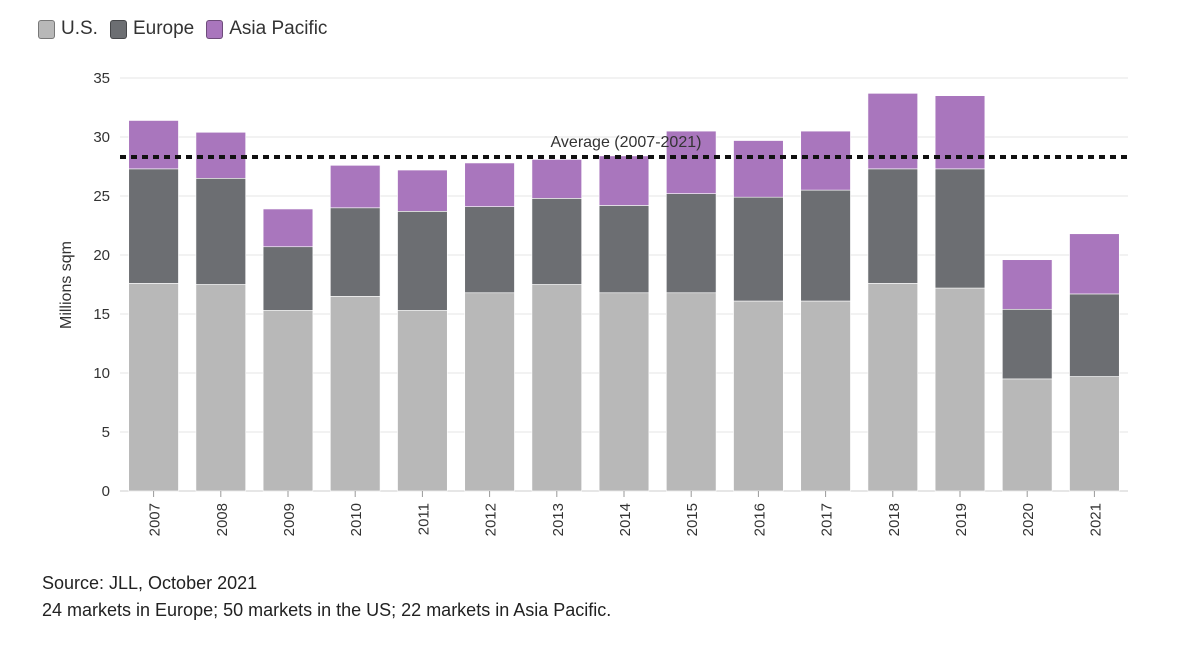  I want to click on x-tick-label: 2020, so click(1028, 519).